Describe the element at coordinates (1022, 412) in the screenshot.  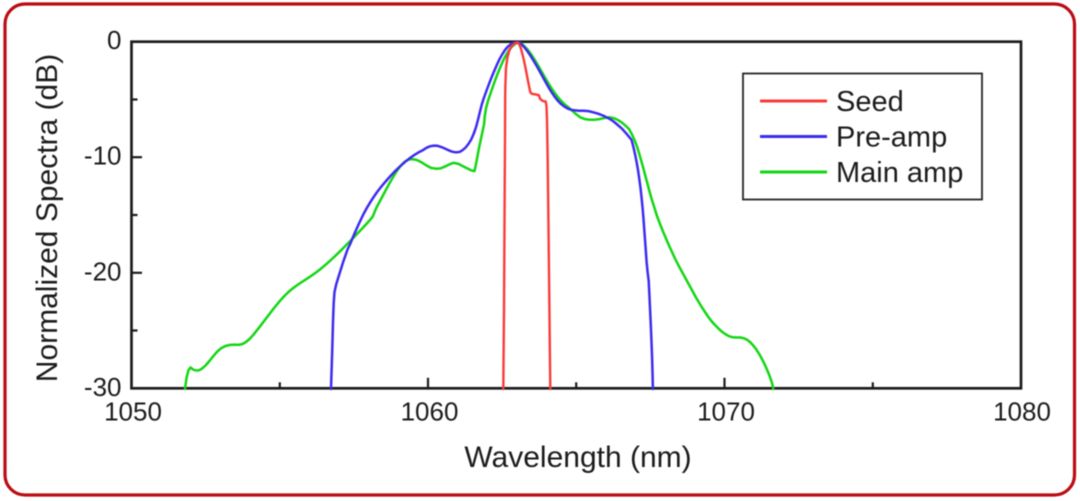
I see `svg-text: 1080` at that location.